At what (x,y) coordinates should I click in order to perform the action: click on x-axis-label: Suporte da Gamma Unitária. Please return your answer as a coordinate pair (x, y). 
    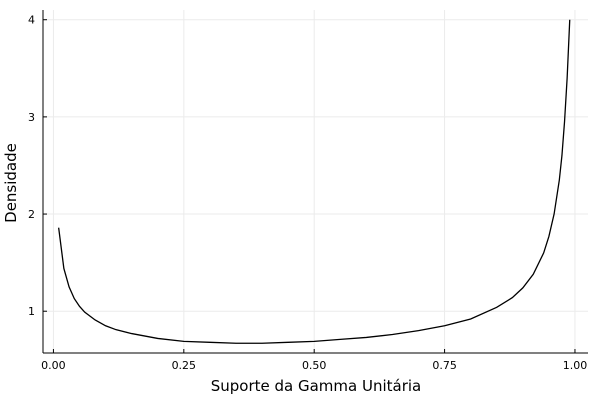
    Looking at the image, I should click on (316, 386).